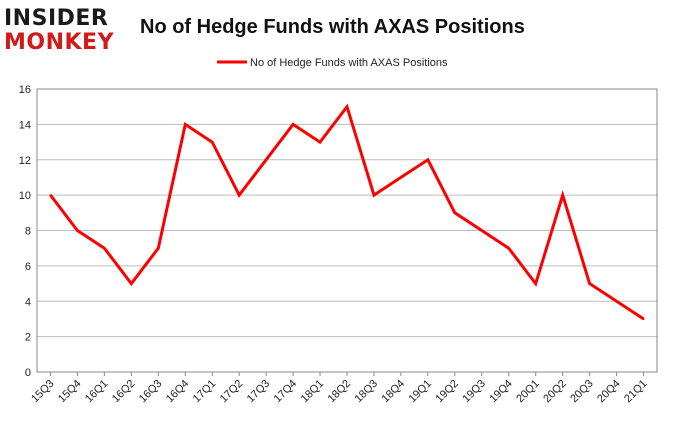 This screenshot has width=678, height=431. I want to click on x-tick-label: 18Q2, so click(340, 392).